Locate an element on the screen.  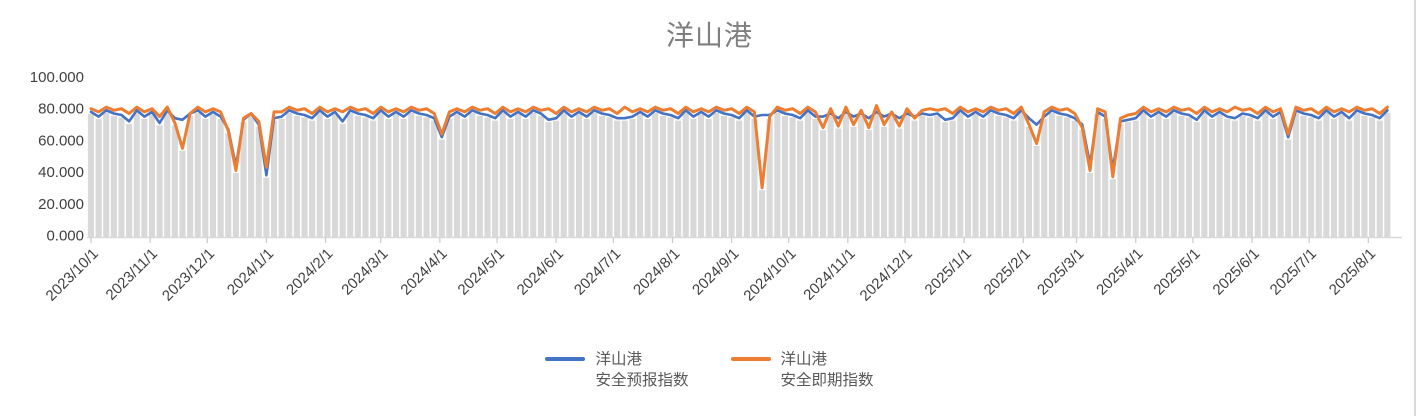
series-line-forecast is located at coordinates (739, 143).